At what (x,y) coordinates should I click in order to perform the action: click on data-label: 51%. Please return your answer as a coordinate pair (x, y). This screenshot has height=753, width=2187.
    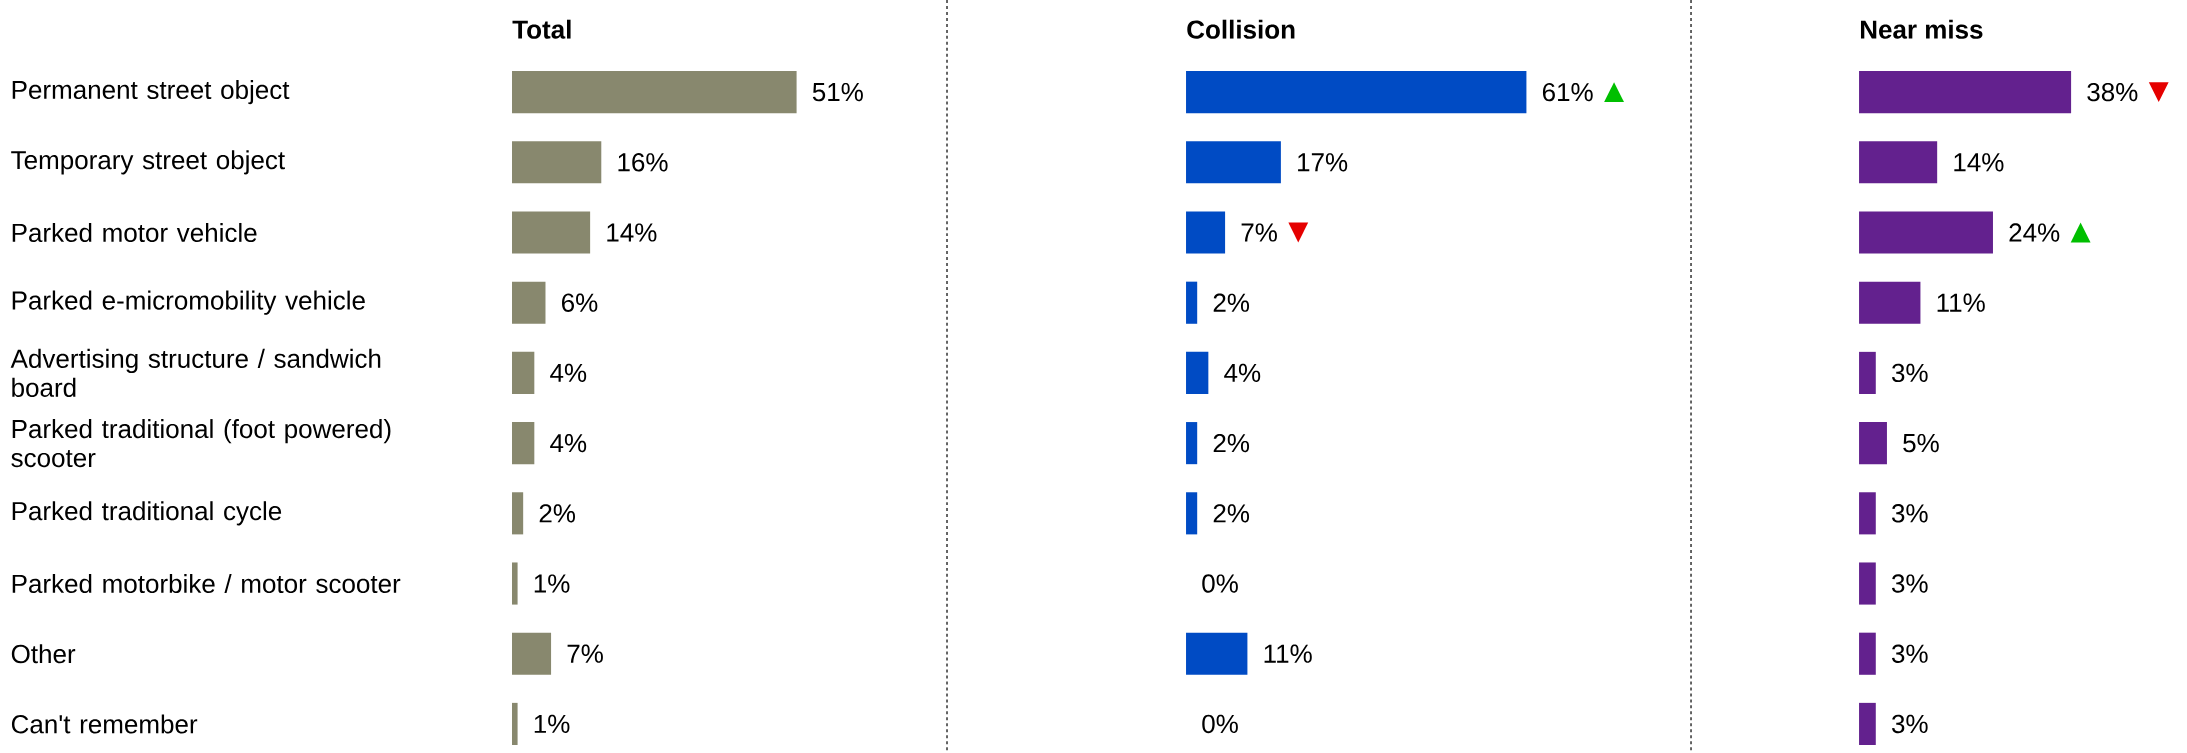
    Looking at the image, I should click on (837, 92).